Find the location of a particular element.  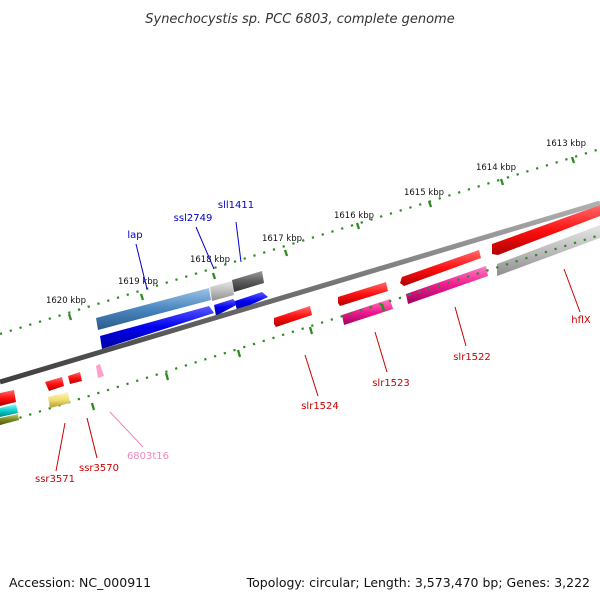

label-ssr3571: ssr3571 is located at coordinates (55, 479).